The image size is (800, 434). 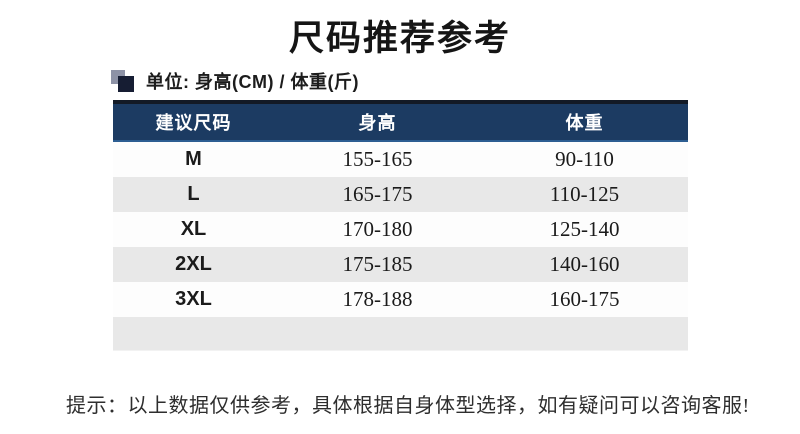 I want to click on cell-weight: 125-140, so click(x=584, y=229).